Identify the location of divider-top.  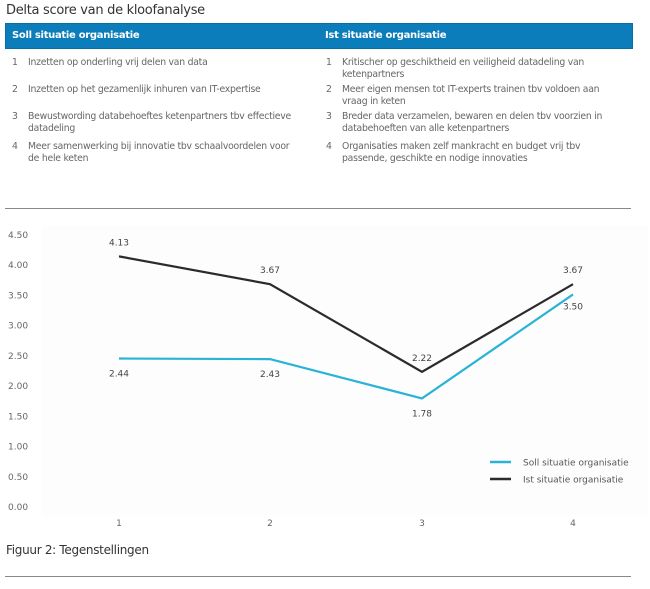
(318, 208).